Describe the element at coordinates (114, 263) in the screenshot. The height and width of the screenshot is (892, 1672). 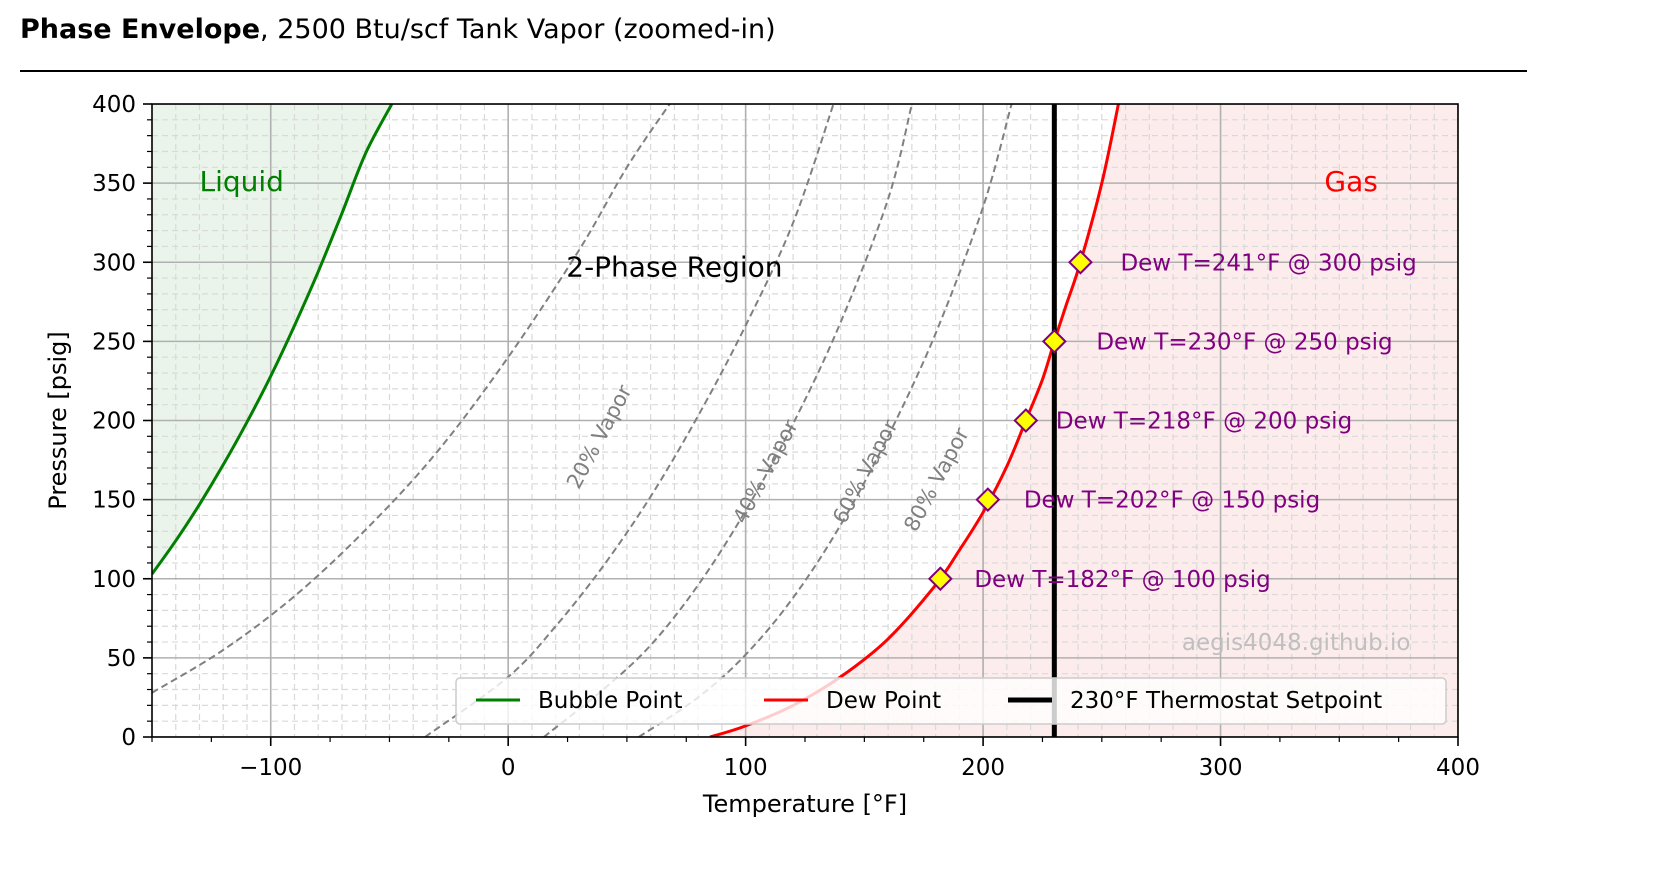
I see `y-tick-label: 300` at that location.